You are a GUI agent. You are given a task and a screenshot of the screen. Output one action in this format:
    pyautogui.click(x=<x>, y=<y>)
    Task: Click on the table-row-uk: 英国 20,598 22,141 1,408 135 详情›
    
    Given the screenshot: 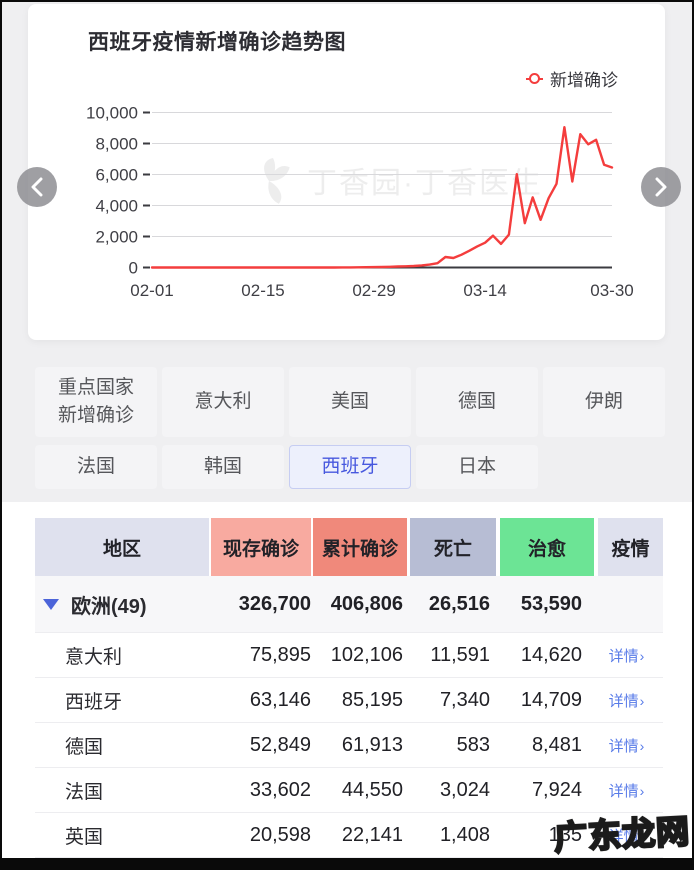 What is the action you would take?
    pyautogui.click(x=349, y=835)
    